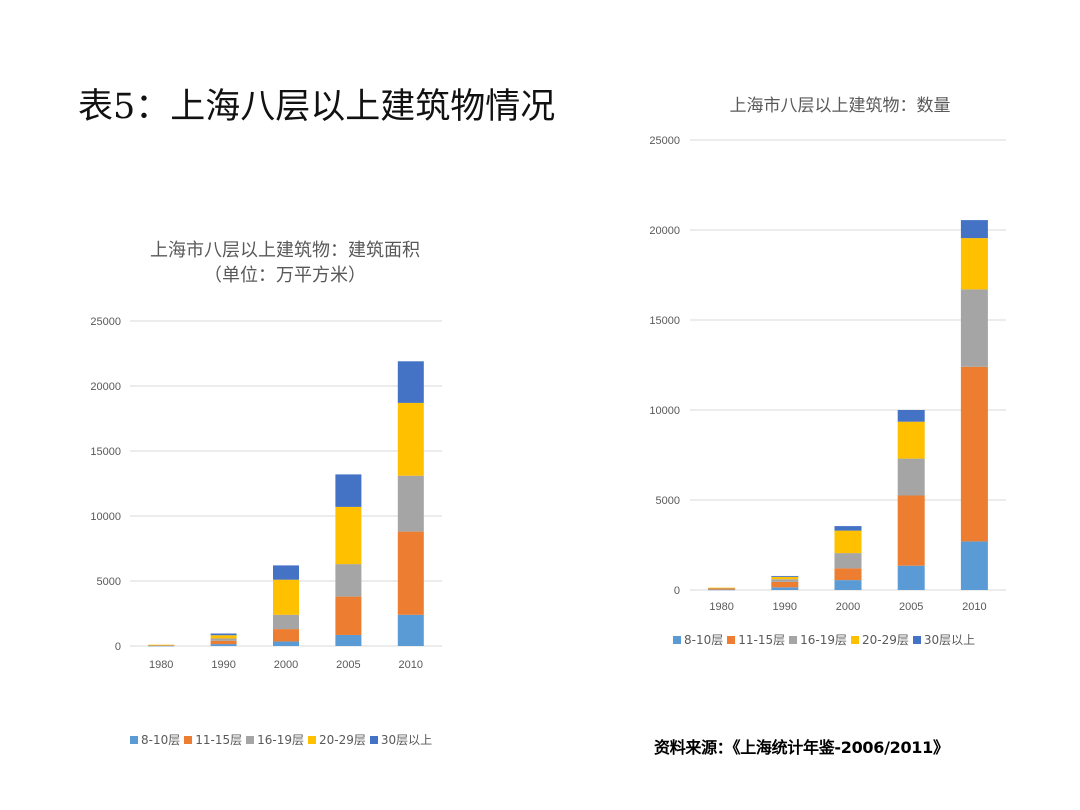  I want to click on count-chart-legend: 8-10层 11-15层 16-19层 20-29层 30层以上, so click(826, 639).